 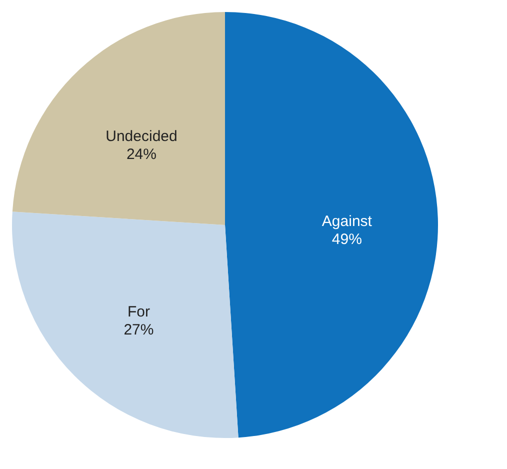 I want to click on slice-label: Undecided, so click(x=142, y=137).